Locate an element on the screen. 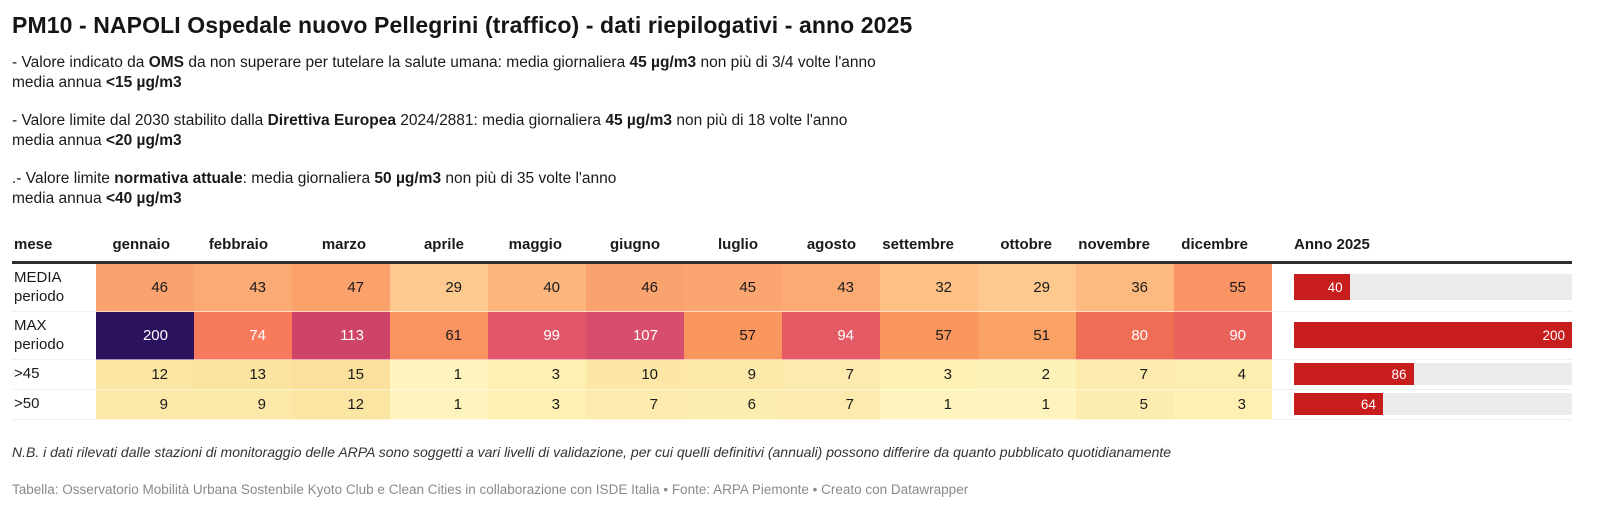 The width and height of the screenshot is (1600, 526). column-header: Anno 2025 is located at coordinates (1422, 245).